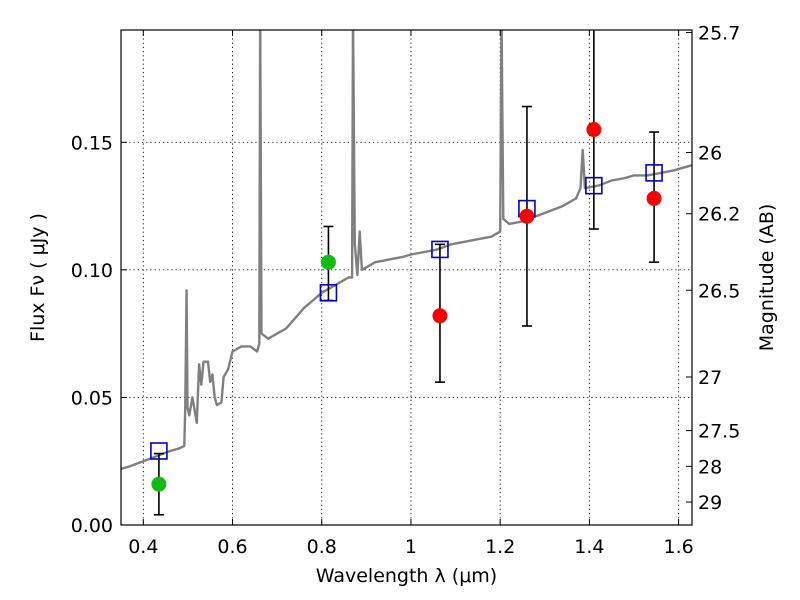 The image size is (800, 600). Describe the element at coordinates (719, 432) in the screenshot. I see `y2-tick-label: 27.5` at that location.